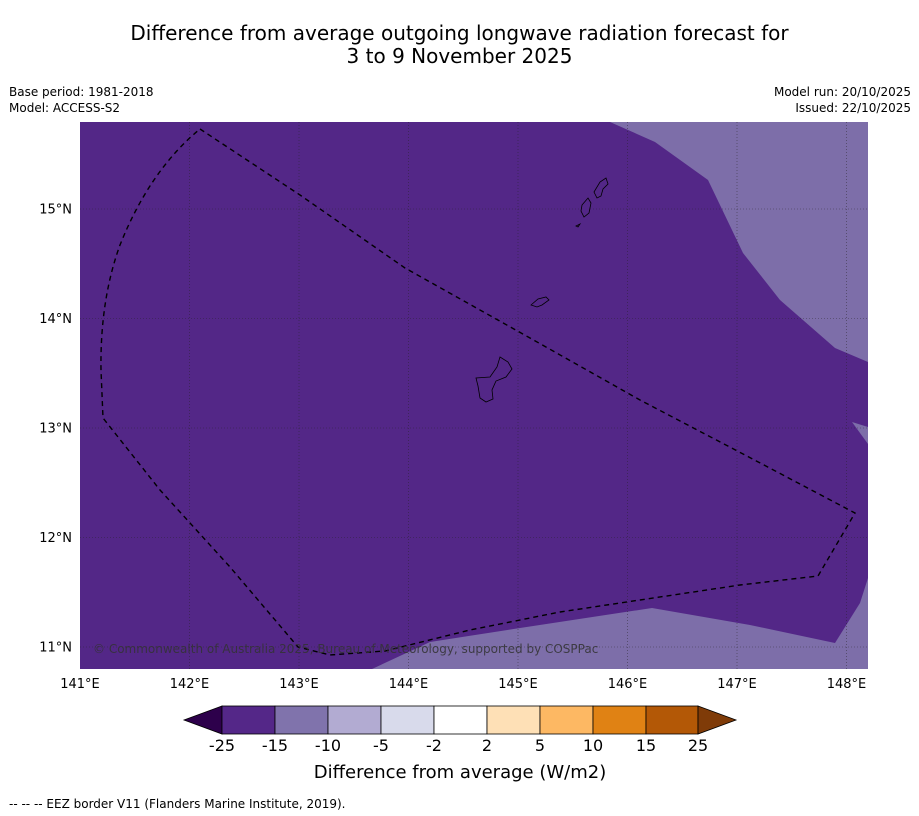  Describe the element at coordinates (586, 207) in the screenshot. I see `island-tinian` at that location.